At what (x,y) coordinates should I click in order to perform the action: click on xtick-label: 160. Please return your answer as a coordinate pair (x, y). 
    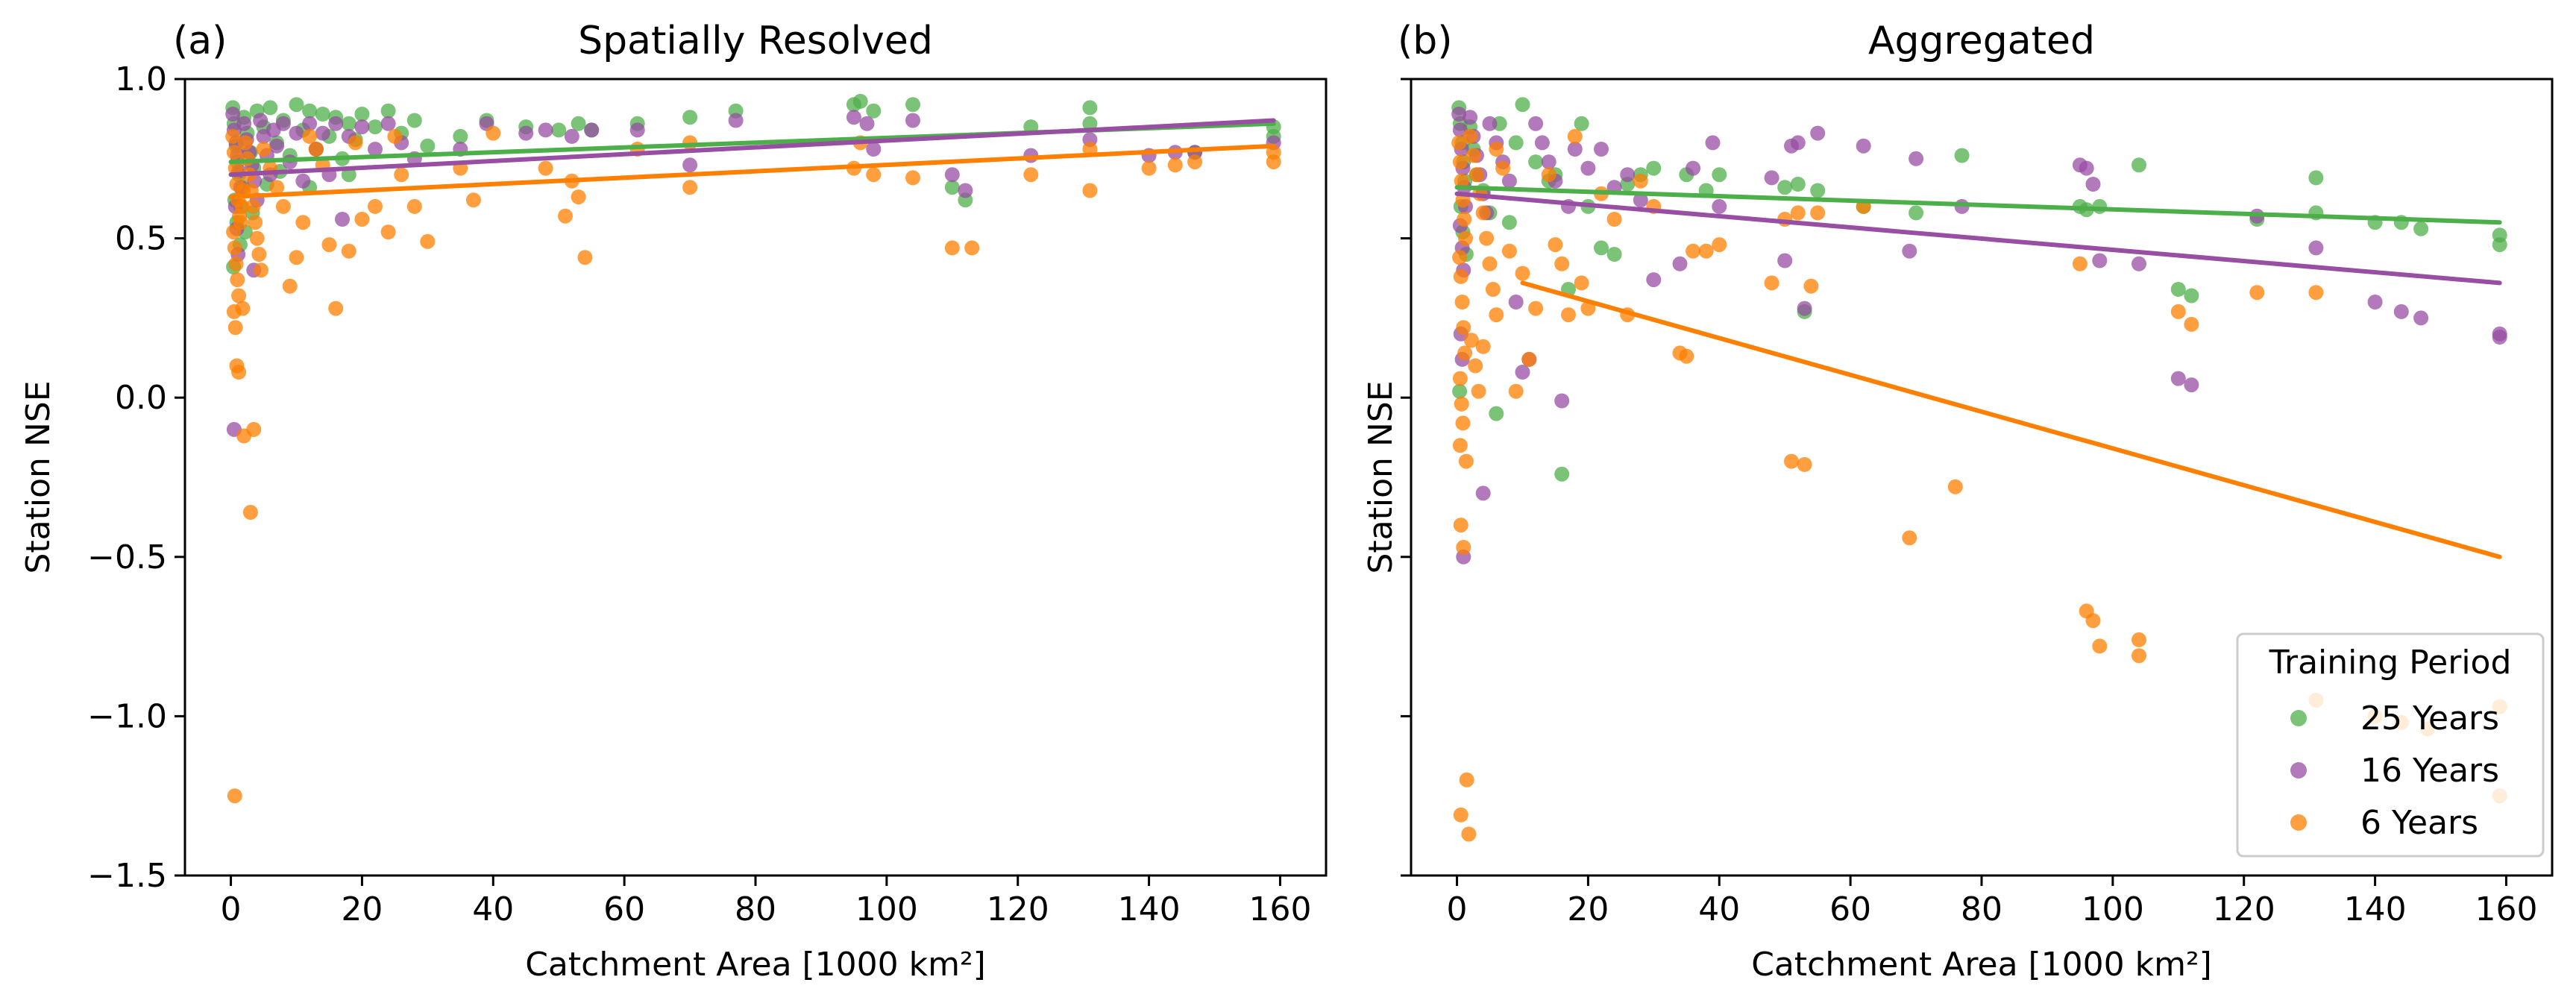
    Looking at the image, I should click on (1280, 909).